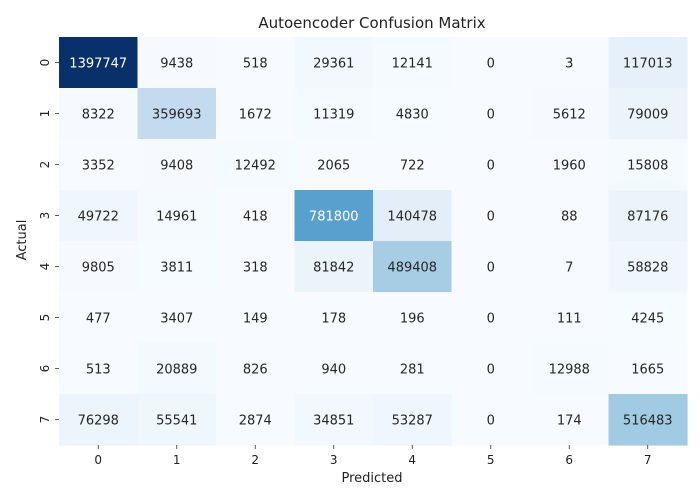  Describe the element at coordinates (98, 421) in the screenshot. I see `cell-value-label-7-0: 76298` at that location.